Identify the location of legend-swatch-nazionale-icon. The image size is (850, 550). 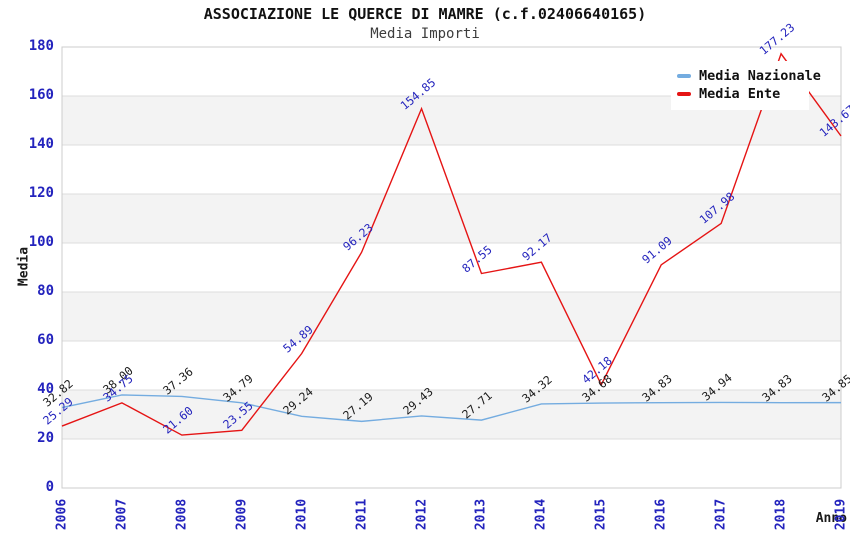
(684, 76).